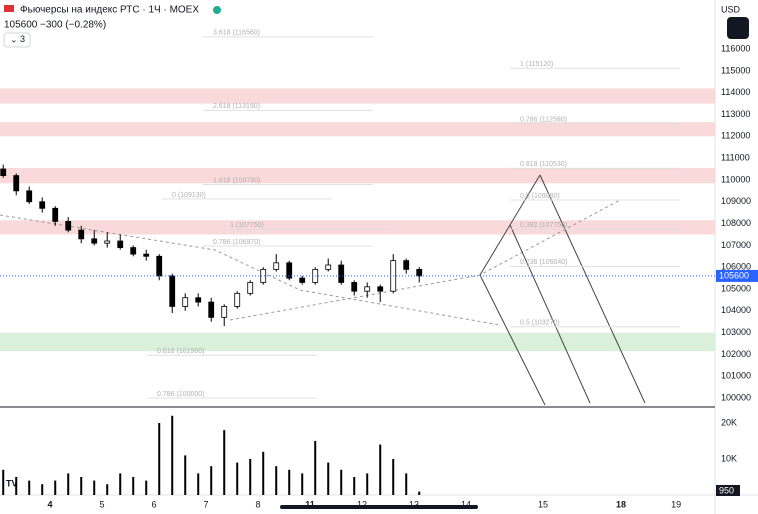  What do you see at coordinates (536, 64) in the screenshot?
I see `fib-label: 1 (115120)` at bounding box center [536, 64].